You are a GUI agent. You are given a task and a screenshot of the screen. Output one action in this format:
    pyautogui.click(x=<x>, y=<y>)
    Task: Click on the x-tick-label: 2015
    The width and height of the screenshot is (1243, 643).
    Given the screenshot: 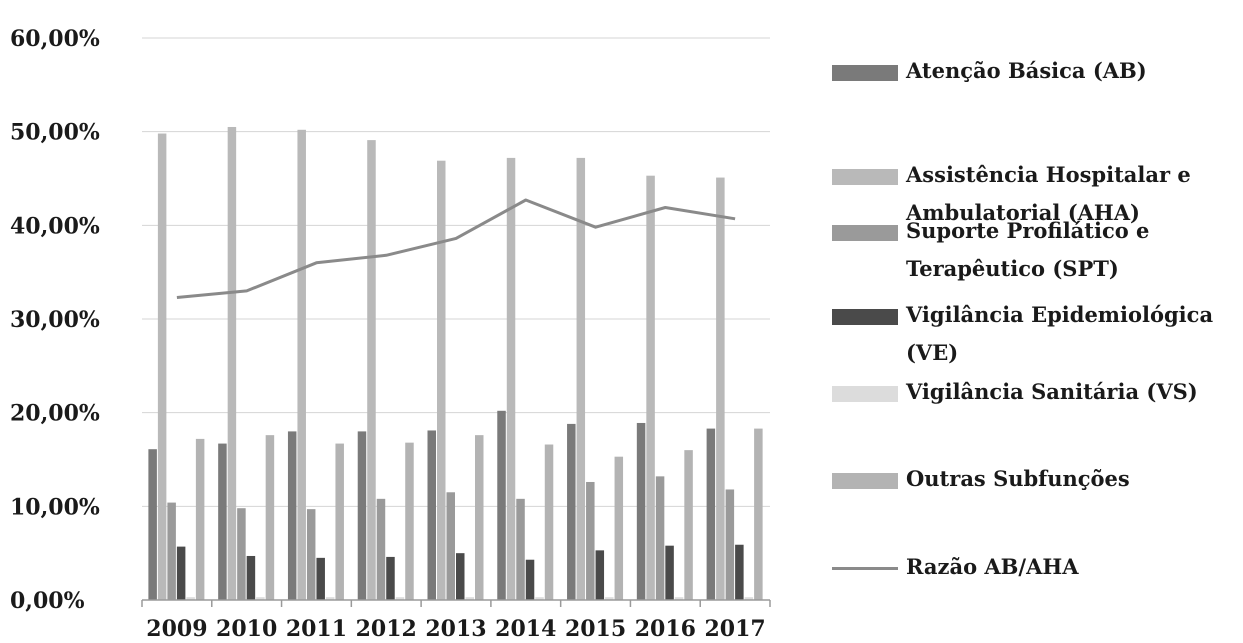 What is the action you would take?
    pyautogui.click(x=595, y=629)
    